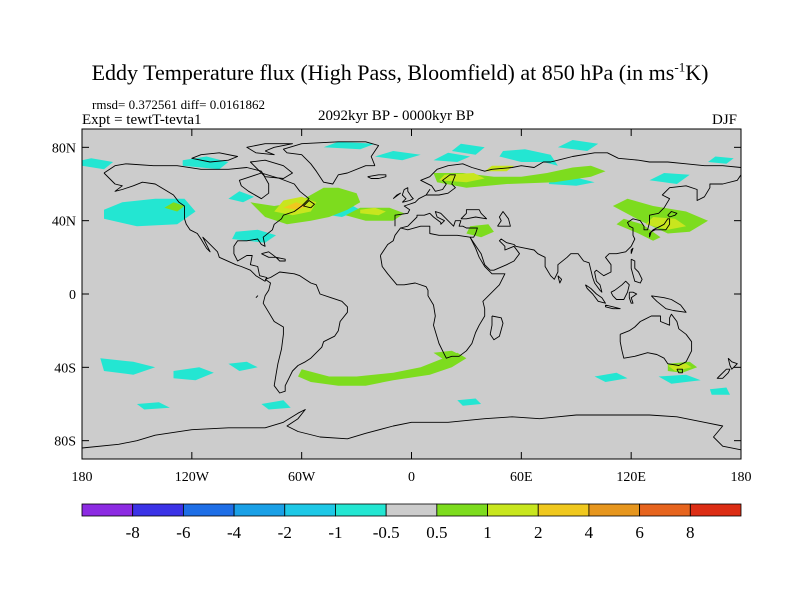  Describe the element at coordinates (521, 477) in the screenshot. I see `x-tick-label-4: 60E` at that location.